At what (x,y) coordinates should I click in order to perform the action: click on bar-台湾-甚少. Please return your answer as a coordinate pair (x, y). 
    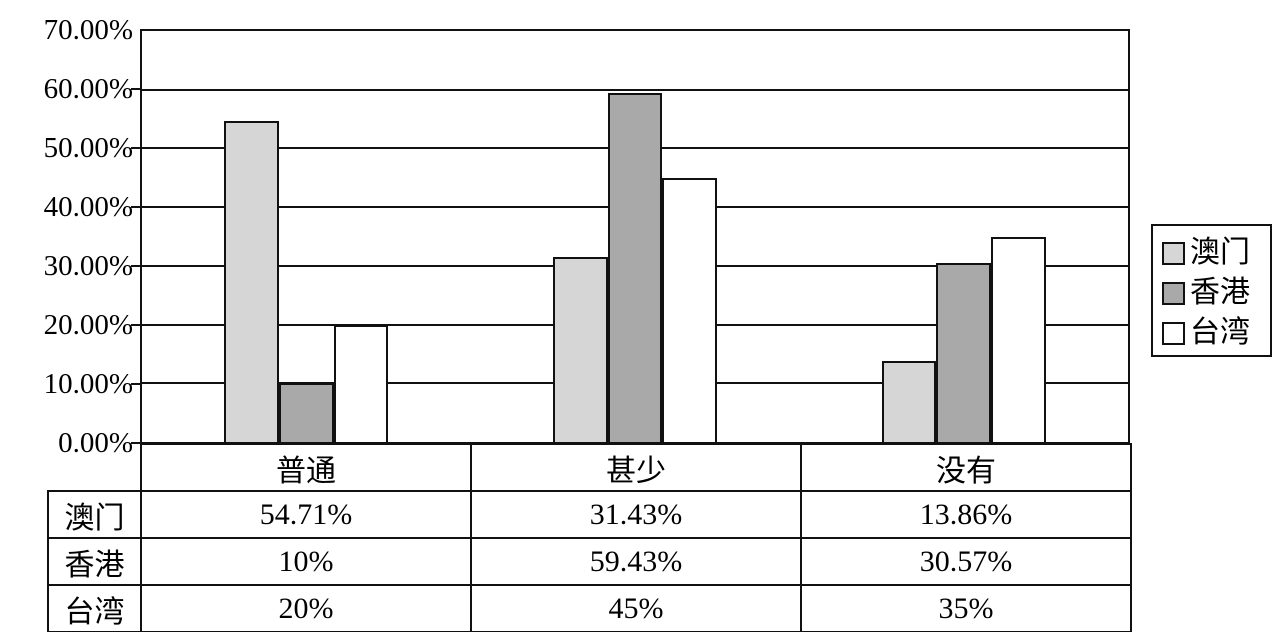
    Looking at the image, I should click on (690, 309).